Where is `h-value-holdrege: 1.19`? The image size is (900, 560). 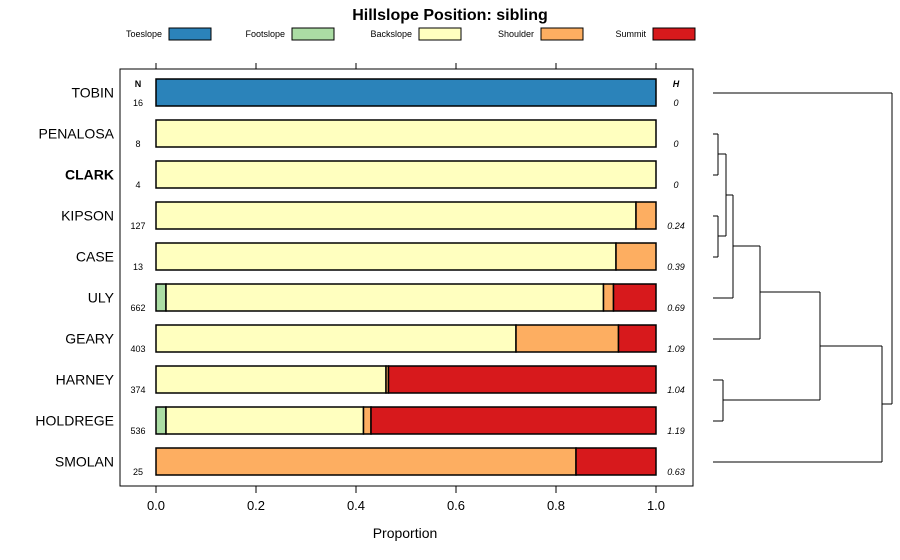 h-value-holdrege: 1.19 is located at coordinates (676, 431).